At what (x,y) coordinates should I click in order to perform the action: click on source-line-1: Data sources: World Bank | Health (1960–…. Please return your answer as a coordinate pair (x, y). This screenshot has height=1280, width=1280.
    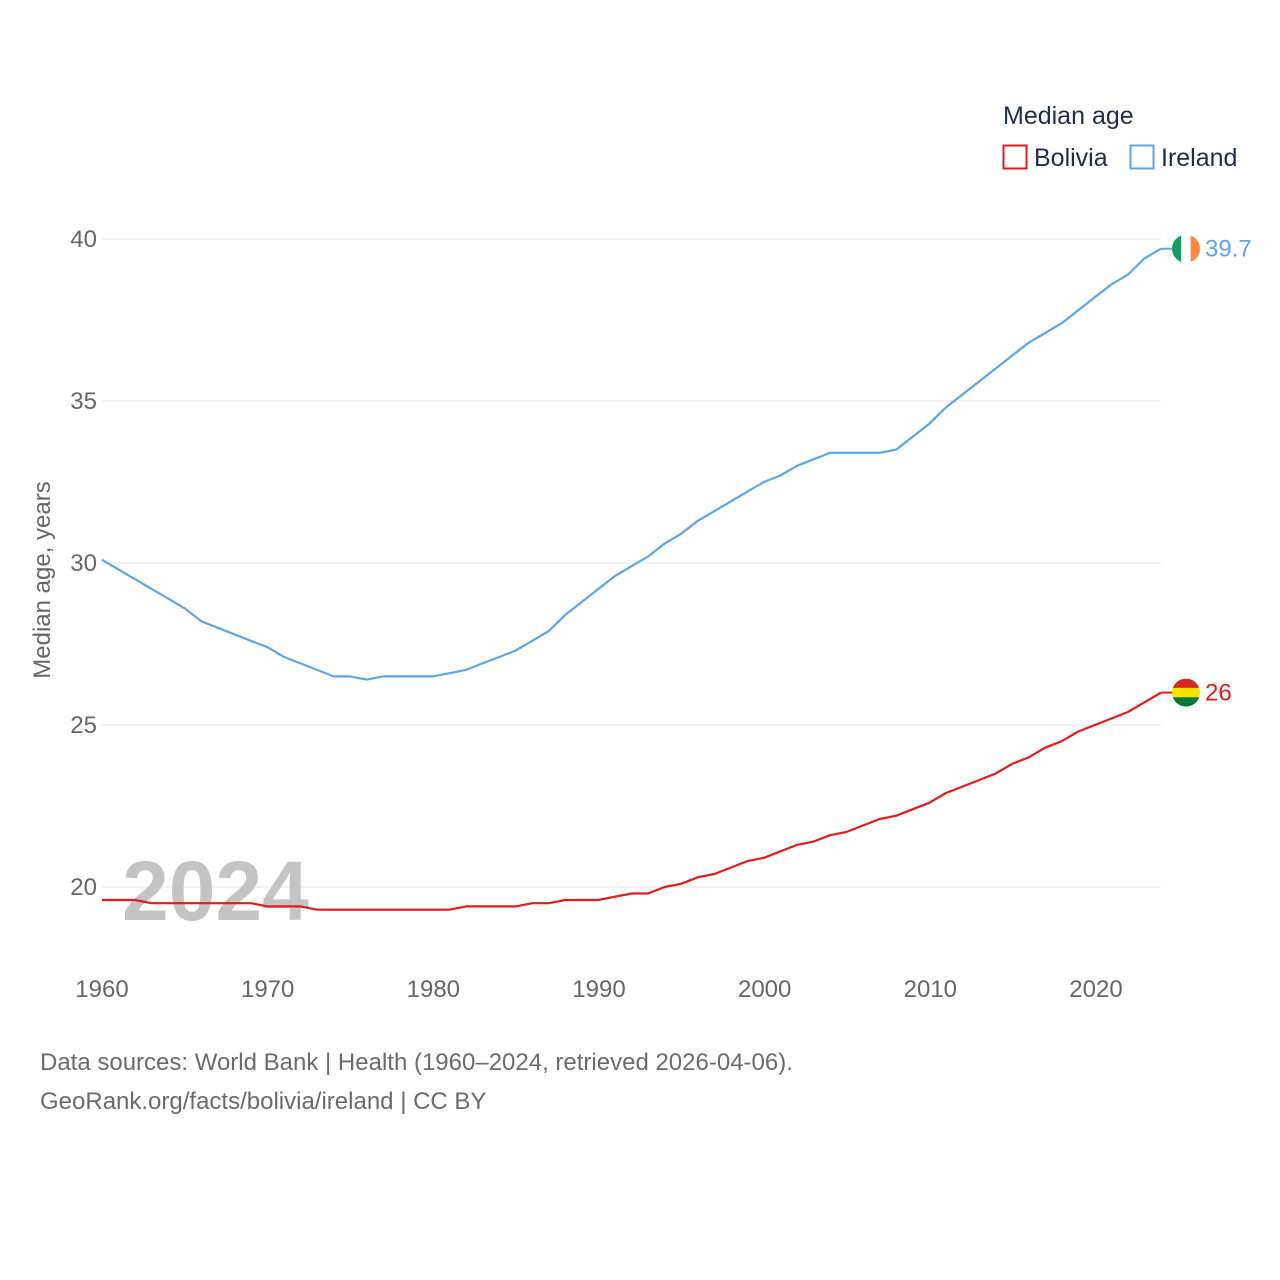
    Looking at the image, I should click on (416, 1062).